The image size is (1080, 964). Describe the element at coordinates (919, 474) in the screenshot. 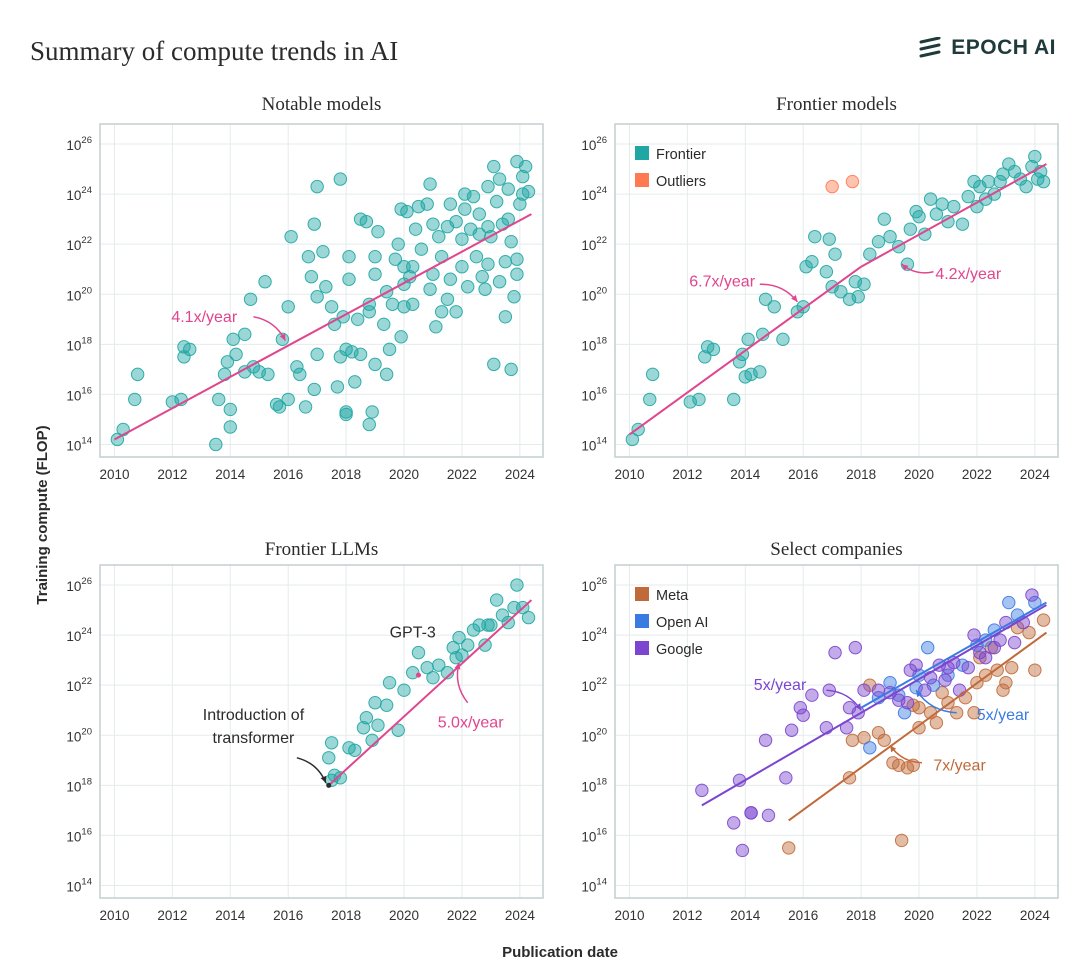

I see `x-tick-label: 2020` at that location.